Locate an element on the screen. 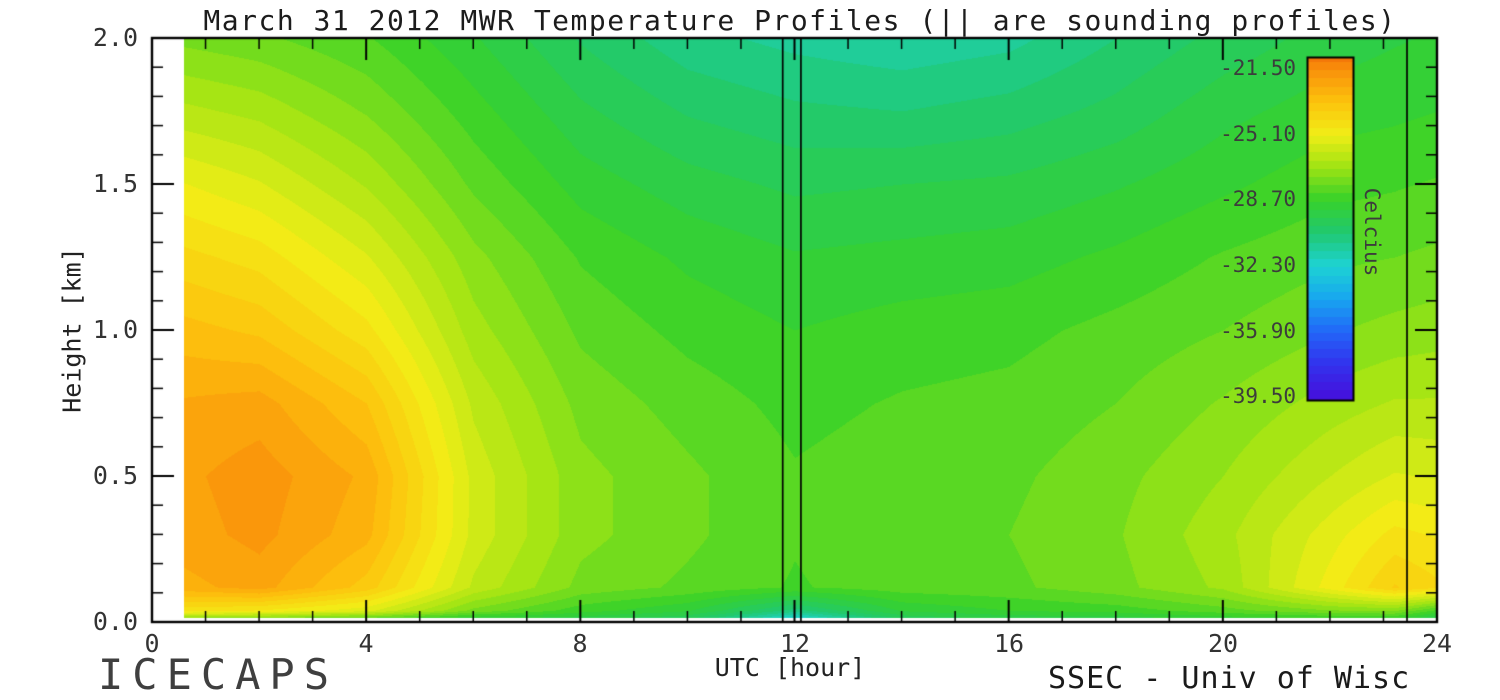 The width and height of the screenshot is (1500, 700). x-tick-label: 4 is located at coordinates (366, 643).